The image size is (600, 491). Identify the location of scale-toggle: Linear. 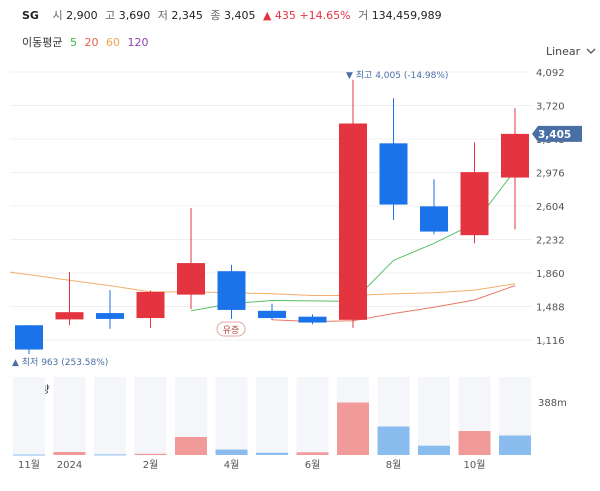
(571, 51).